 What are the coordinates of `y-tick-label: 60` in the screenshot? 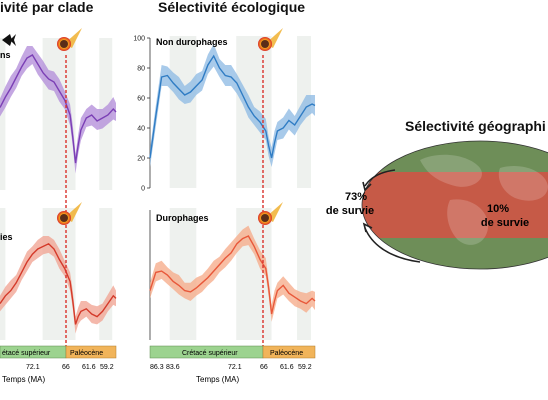 It's located at (141, 99).